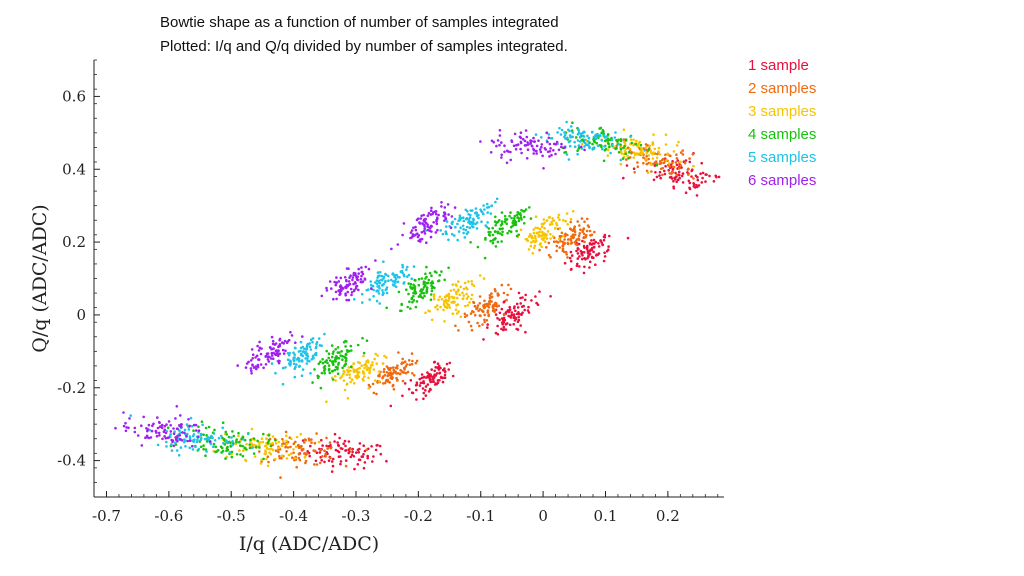  I want to click on y-tick-label: -0.4, so click(71, 461).